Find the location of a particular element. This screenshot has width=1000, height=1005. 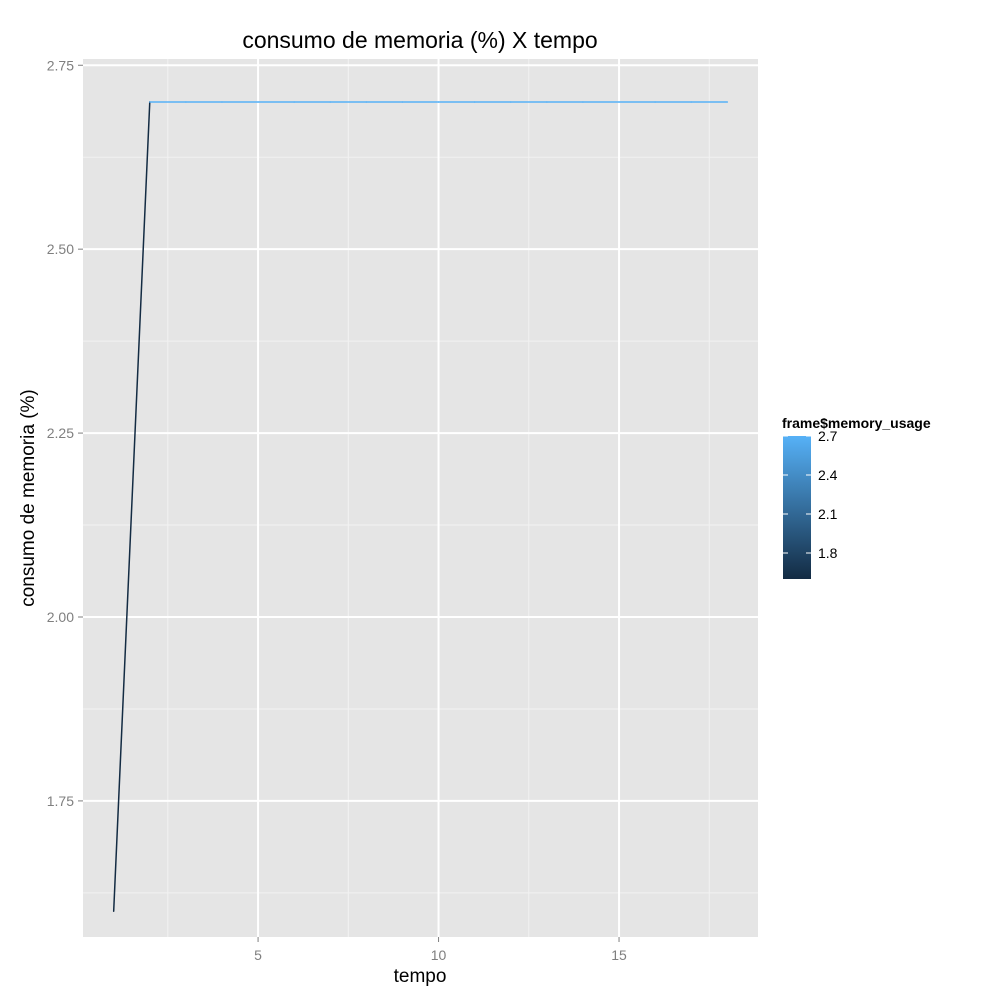

y-tick-label: 2.75 is located at coordinates (60, 65).